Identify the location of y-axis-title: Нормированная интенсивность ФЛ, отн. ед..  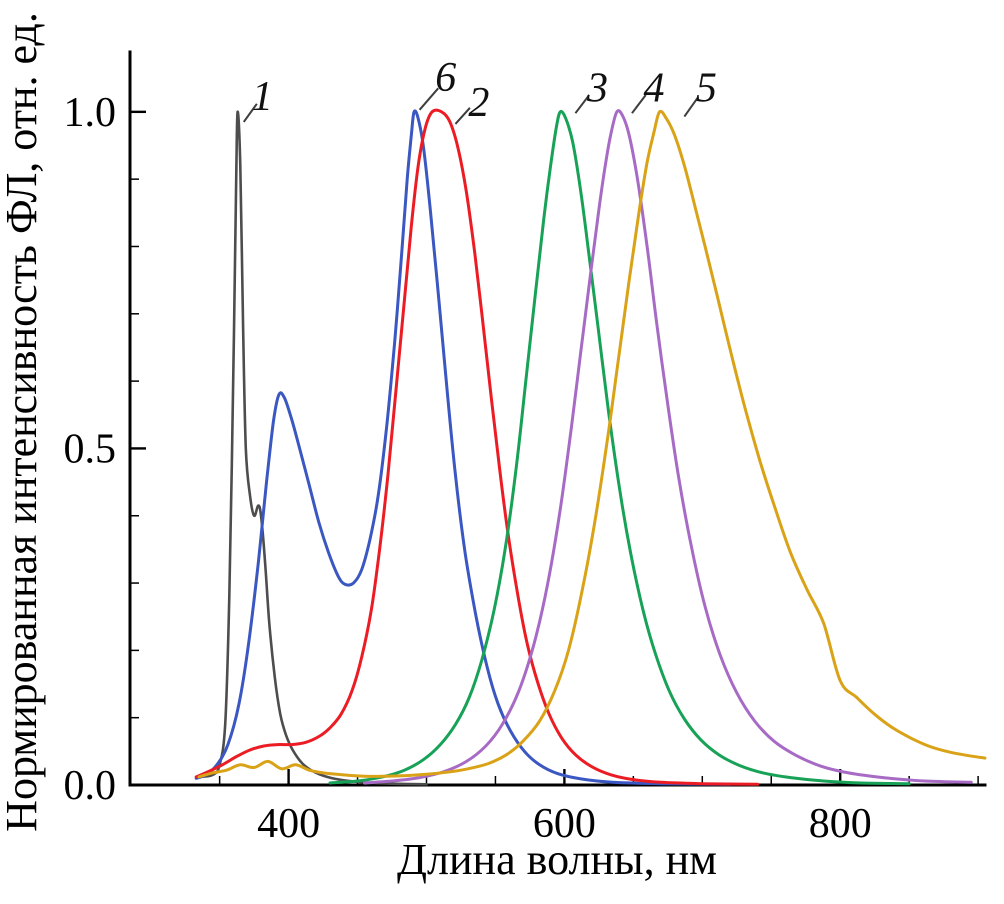
(23, 422).